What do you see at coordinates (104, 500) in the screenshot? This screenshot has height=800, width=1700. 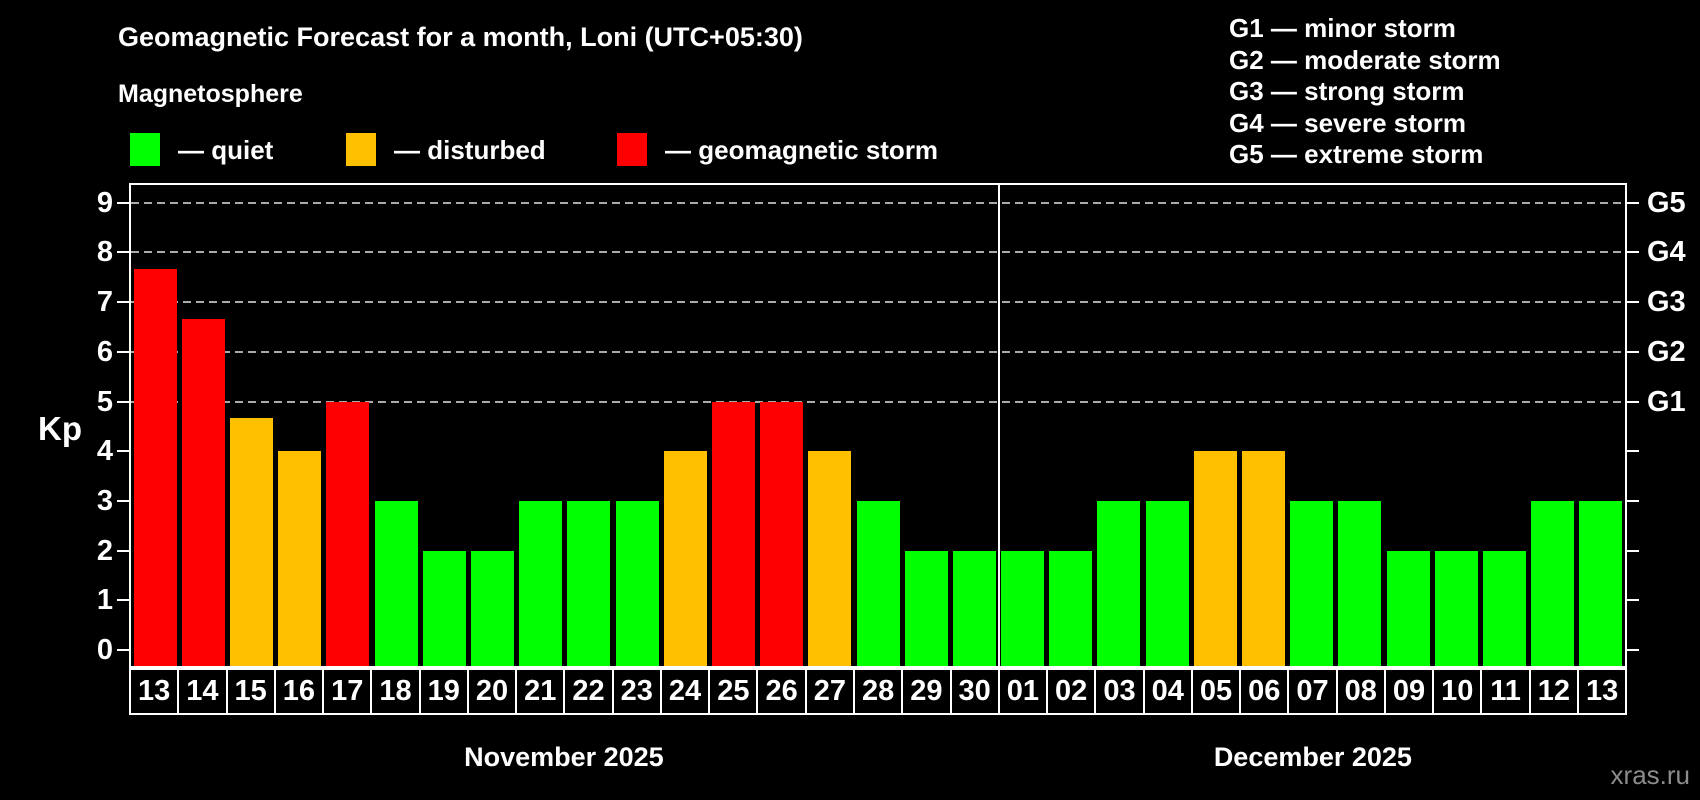 I see `left-tick-label: 3` at bounding box center [104, 500].